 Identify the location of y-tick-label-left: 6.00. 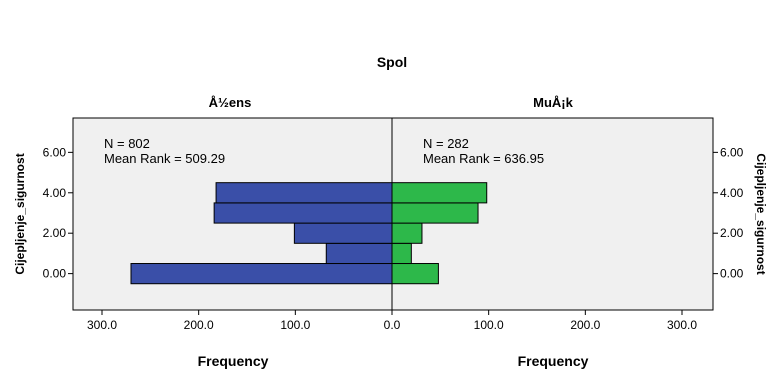
(55, 152).